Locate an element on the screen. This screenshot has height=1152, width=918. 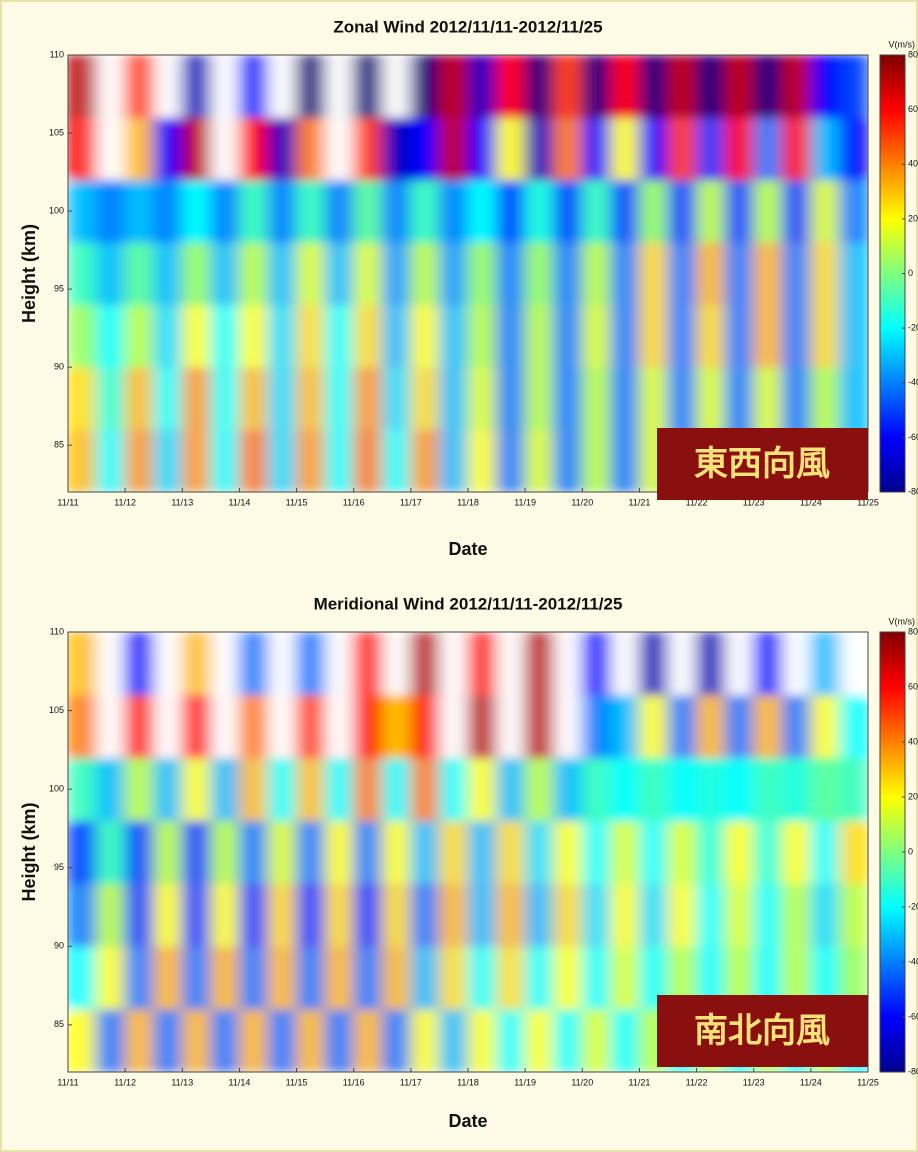
colorbar-tick-label: 20 is located at coordinates (913, 218).